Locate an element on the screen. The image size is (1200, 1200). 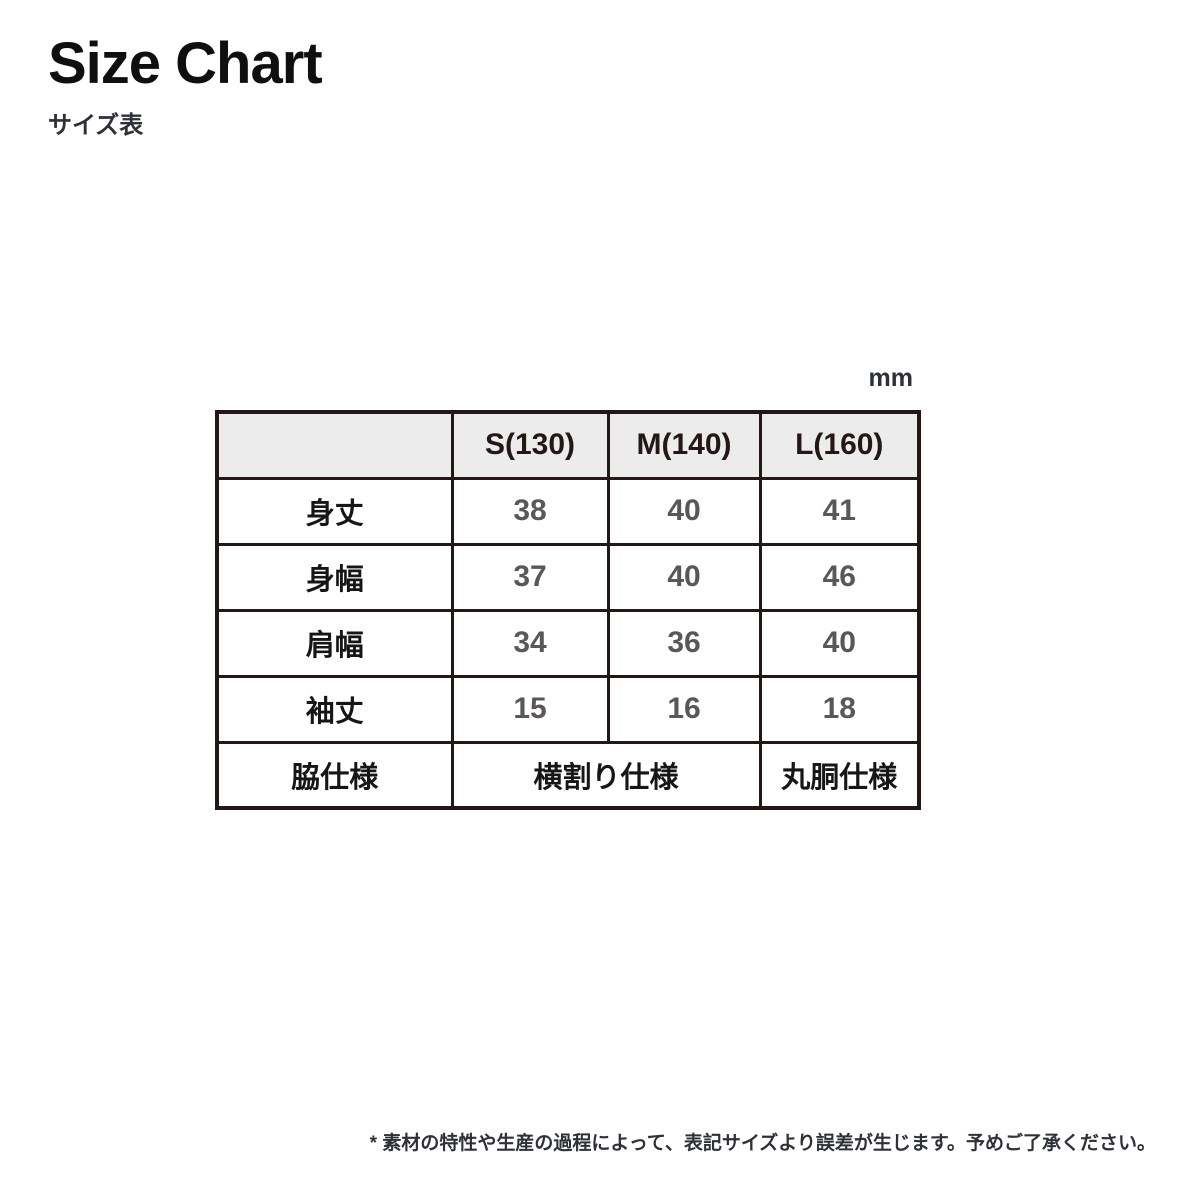
value-sleeve-length-s: 15 is located at coordinates (530, 709).